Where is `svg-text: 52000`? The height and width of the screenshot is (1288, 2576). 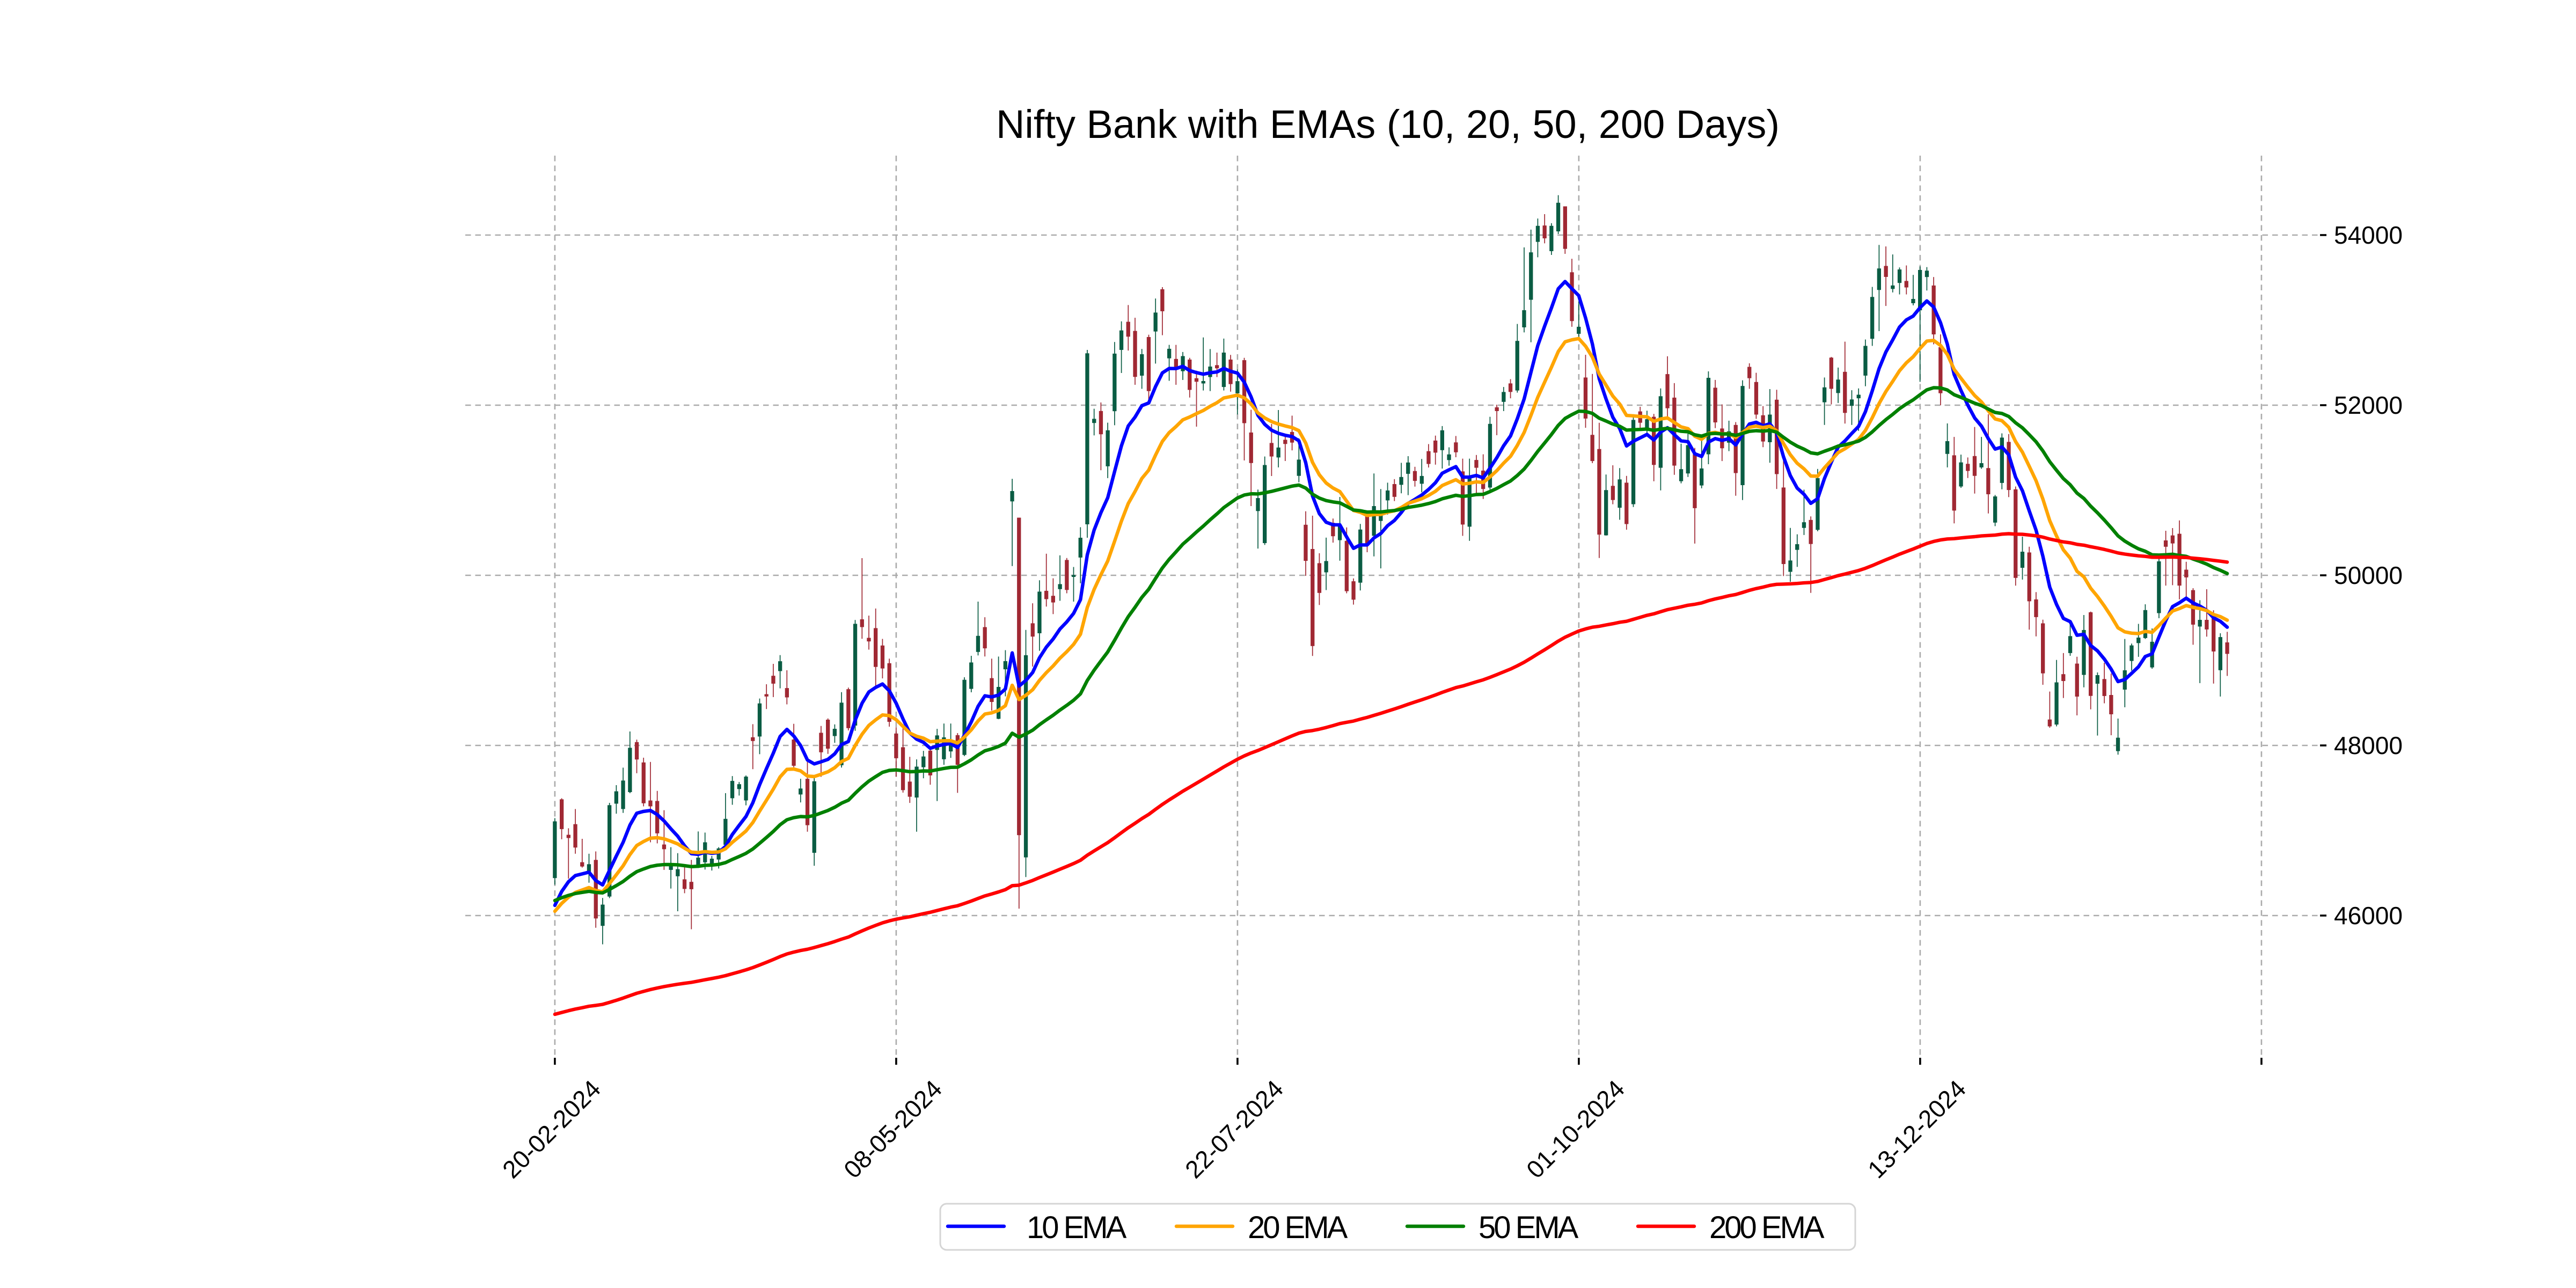 svg-text: 52000 is located at coordinates (2368, 405).